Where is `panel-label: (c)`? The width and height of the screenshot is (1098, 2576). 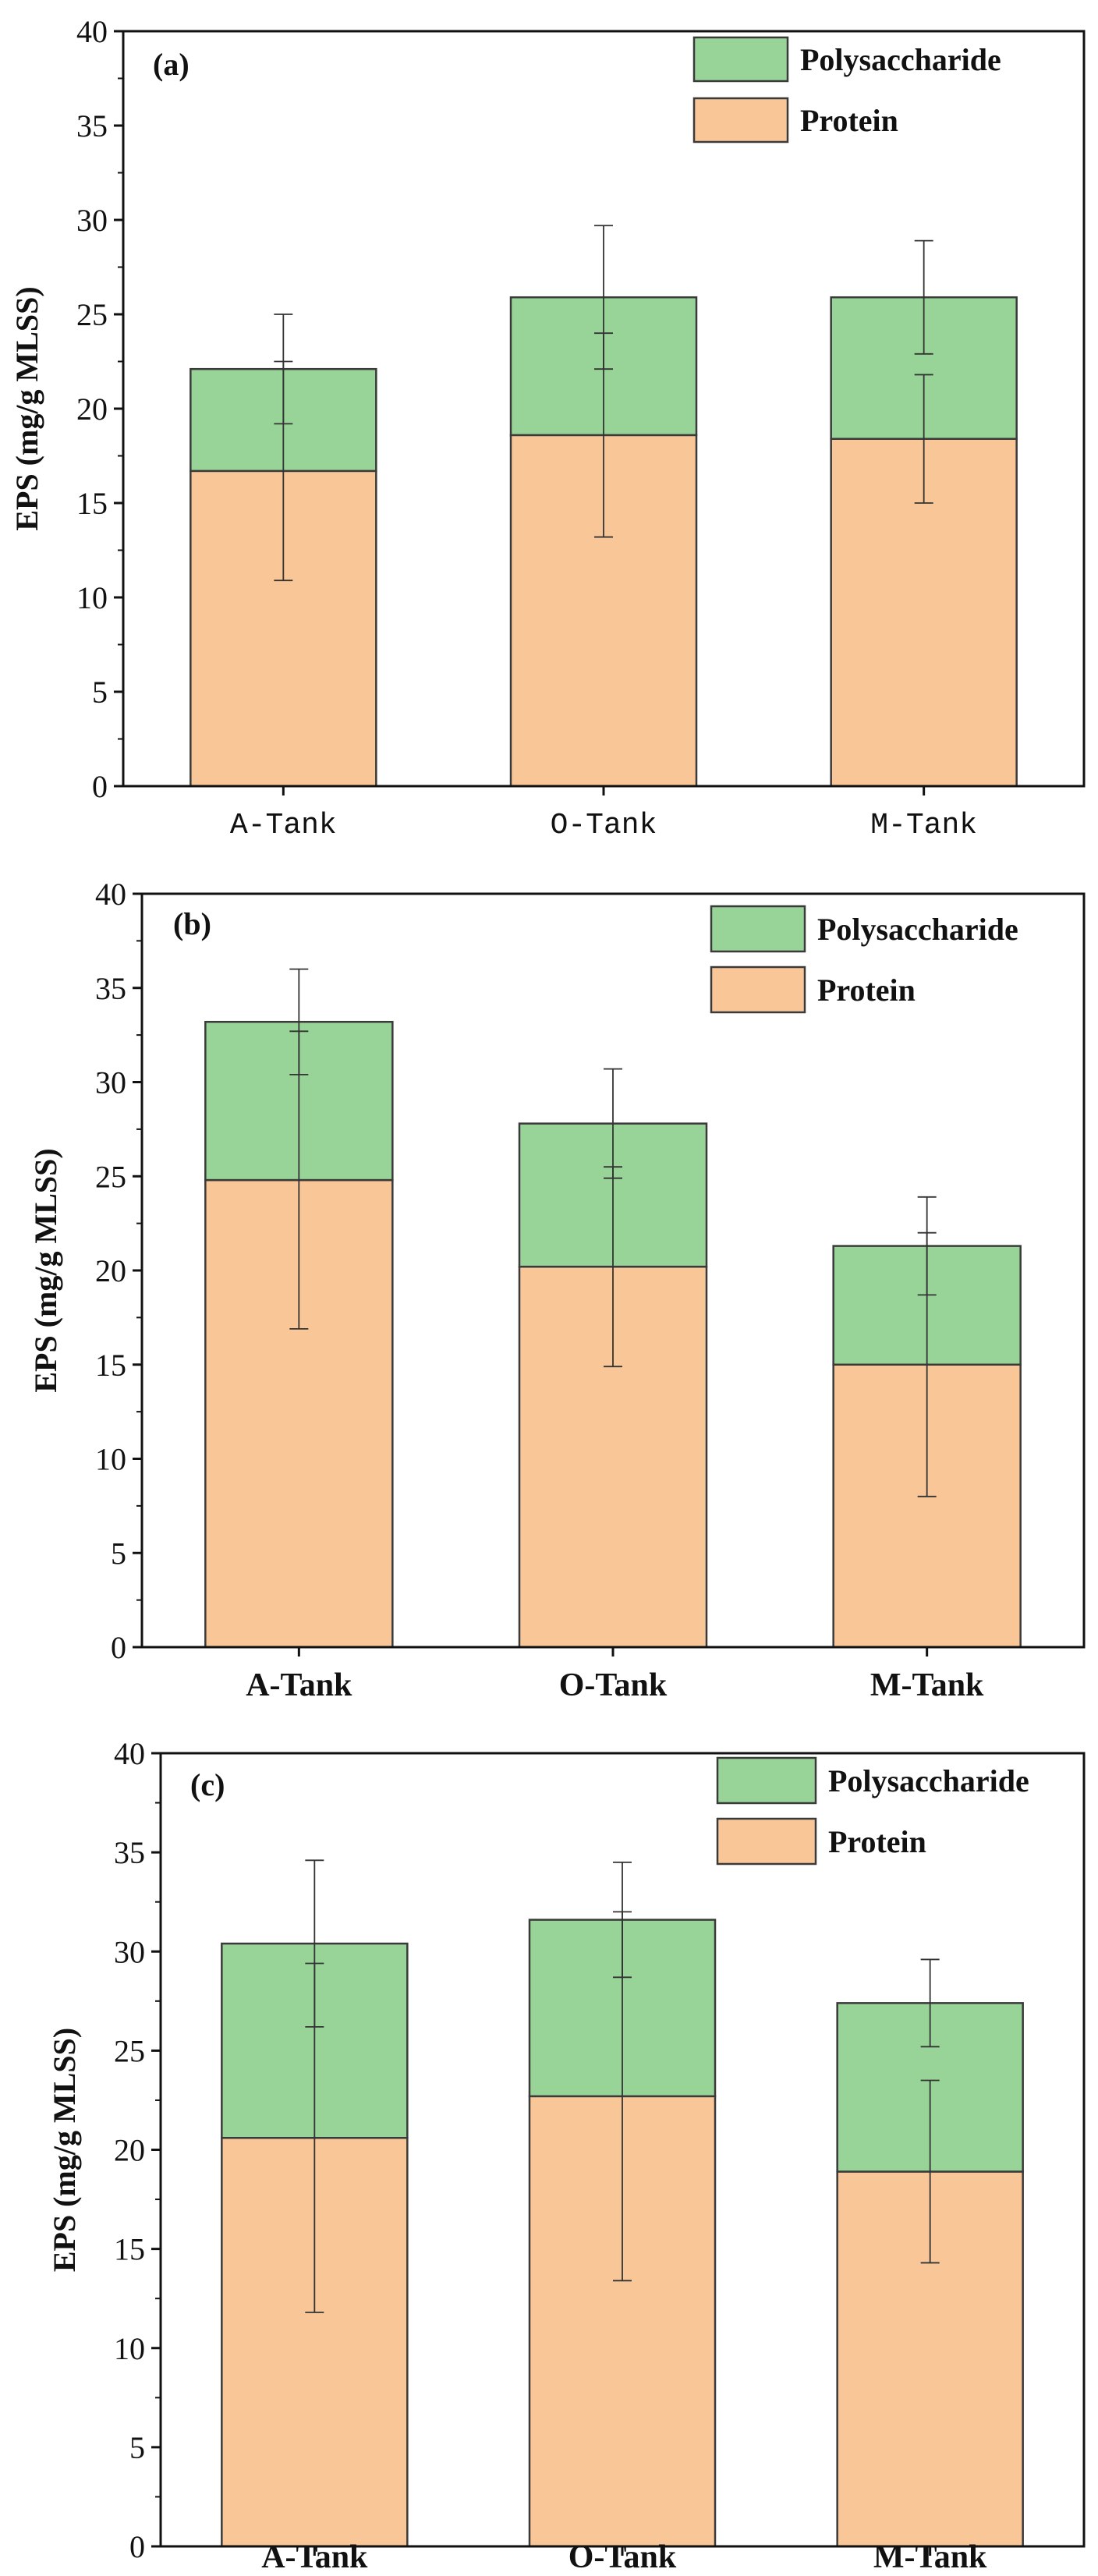 panel-label: (c) is located at coordinates (207, 1785).